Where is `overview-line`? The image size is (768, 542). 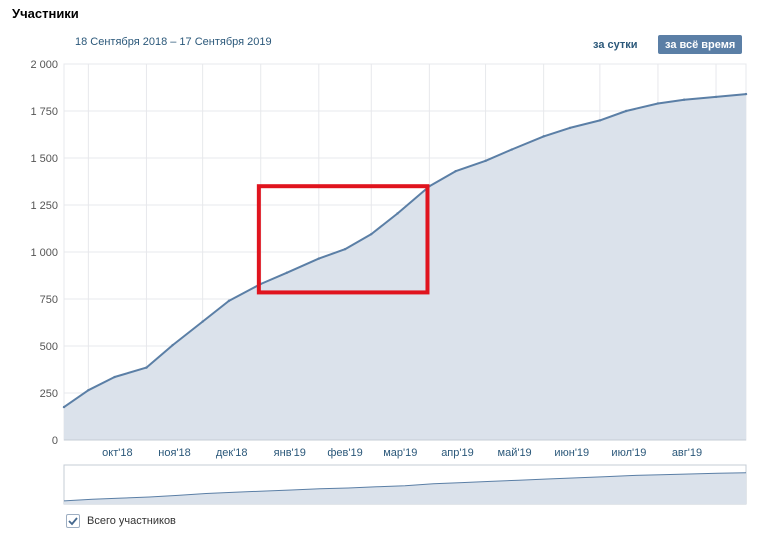 overview-line is located at coordinates (405, 487).